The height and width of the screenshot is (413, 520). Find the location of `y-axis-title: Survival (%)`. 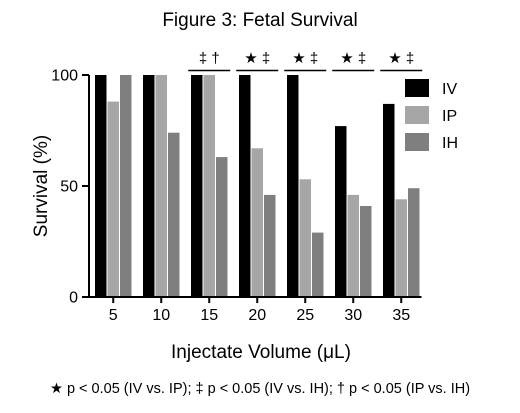

y-axis-title: Survival (%) is located at coordinates (41, 186).